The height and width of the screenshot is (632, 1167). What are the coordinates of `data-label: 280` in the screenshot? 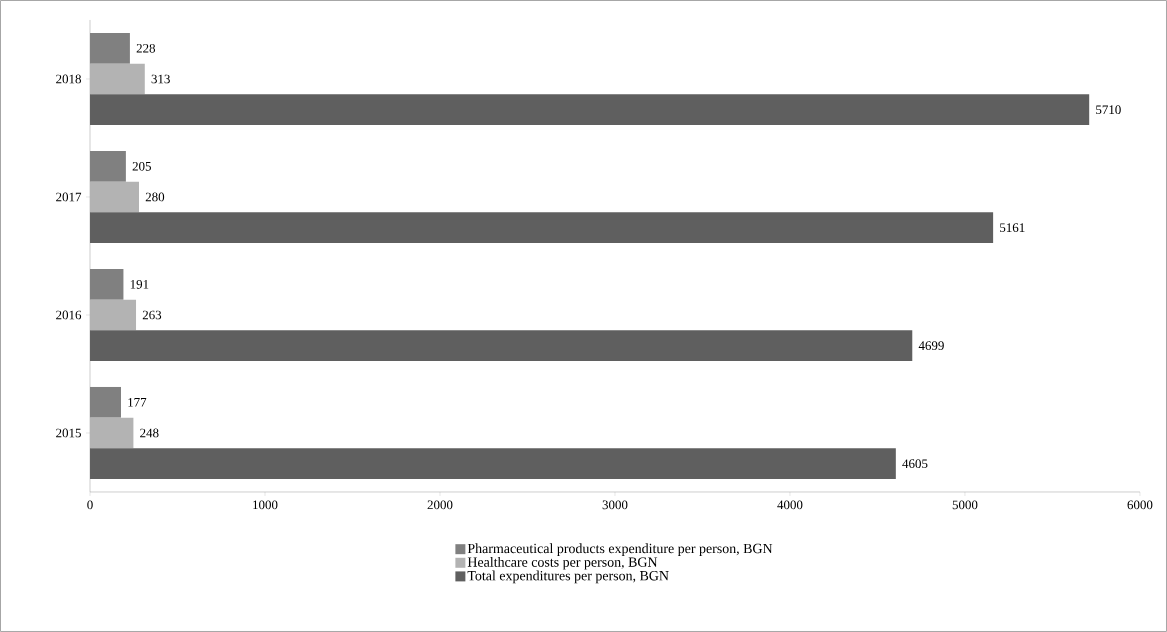 It's located at (155, 197).